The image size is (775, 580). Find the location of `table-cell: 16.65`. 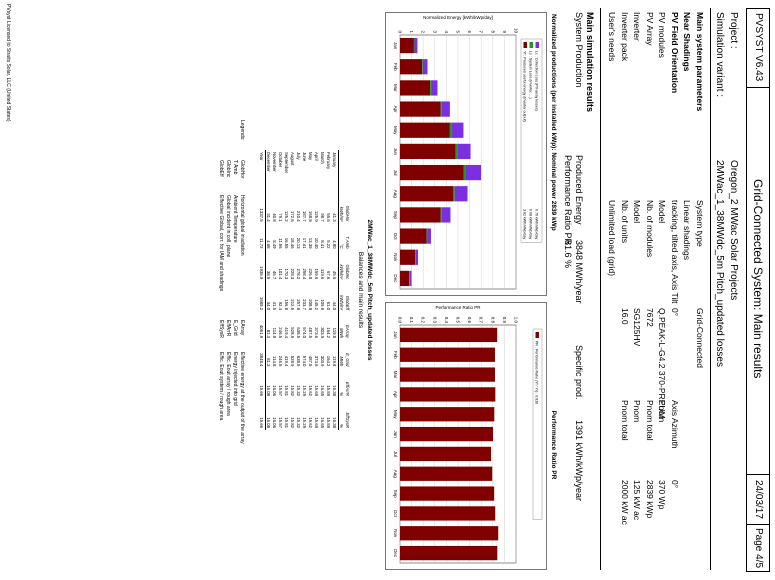

table-cell: 16.65 is located at coordinates (323, 422).